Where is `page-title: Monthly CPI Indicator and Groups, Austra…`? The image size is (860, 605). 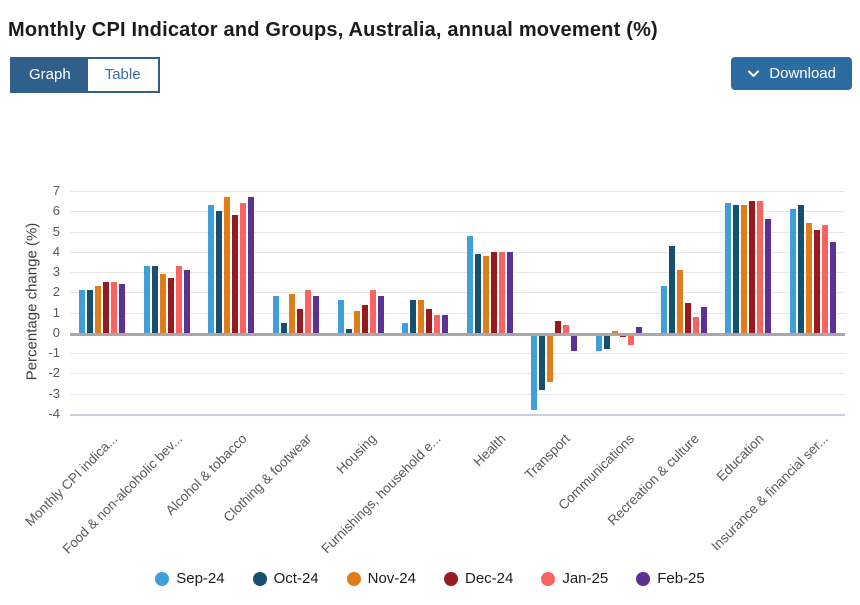
page-title: Monthly CPI Indicator and Groups, Austra… is located at coordinates (333, 30).